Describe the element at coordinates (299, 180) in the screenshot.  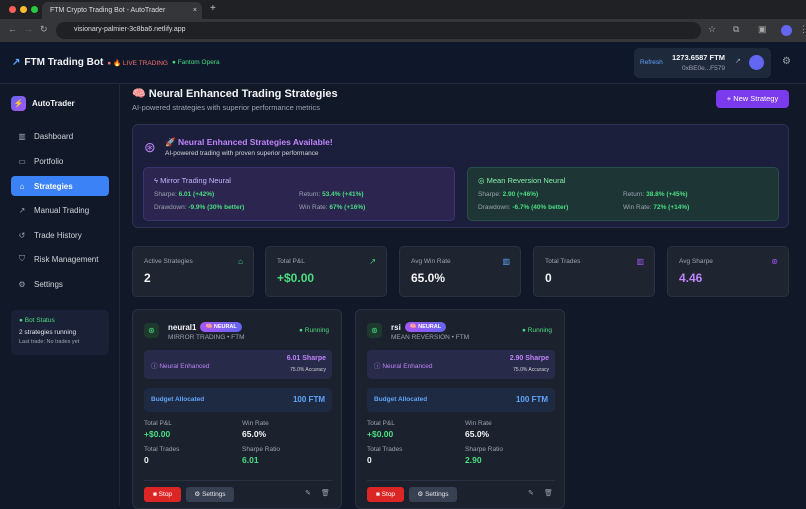
I see `strategy-name: ϟ Mirror Trading Neural` at that location.